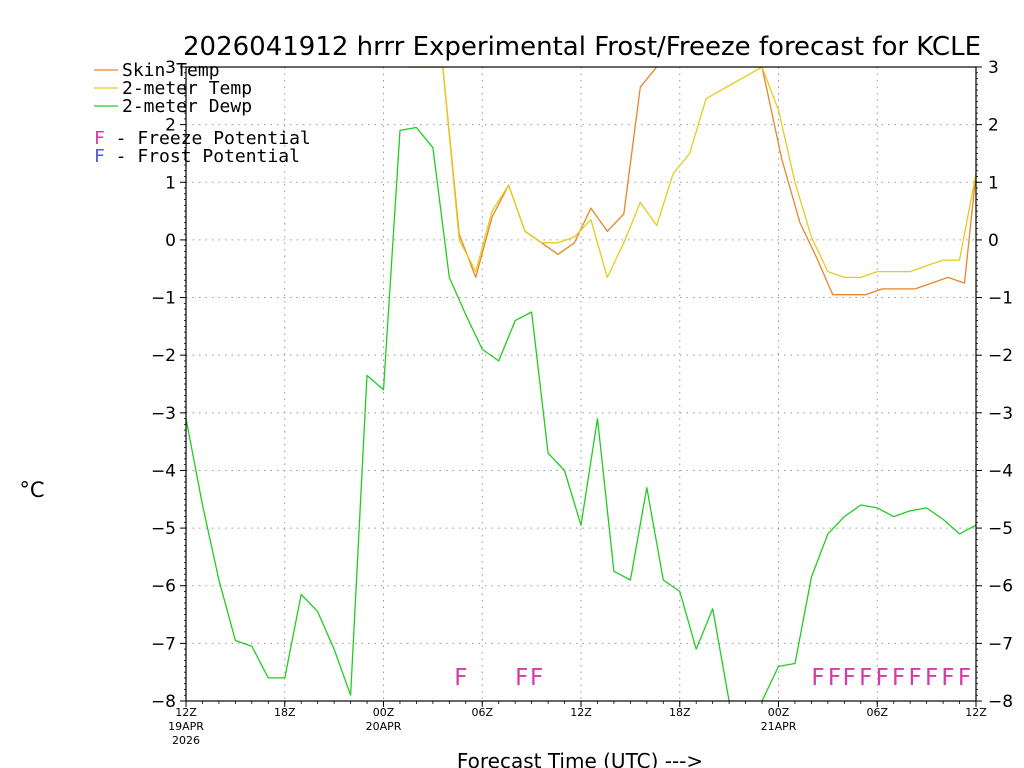 The height and width of the screenshot is (768, 1024). Describe the element at coordinates (163, 644) in the screenshot. I see `y-tick-label: −7` at that location.